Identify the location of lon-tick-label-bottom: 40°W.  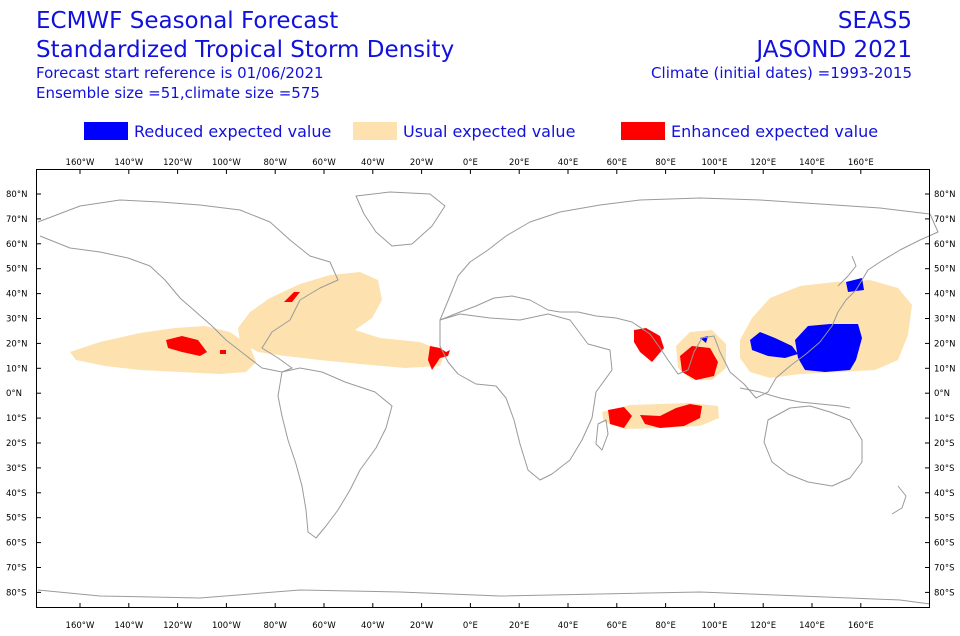
(373, 626).